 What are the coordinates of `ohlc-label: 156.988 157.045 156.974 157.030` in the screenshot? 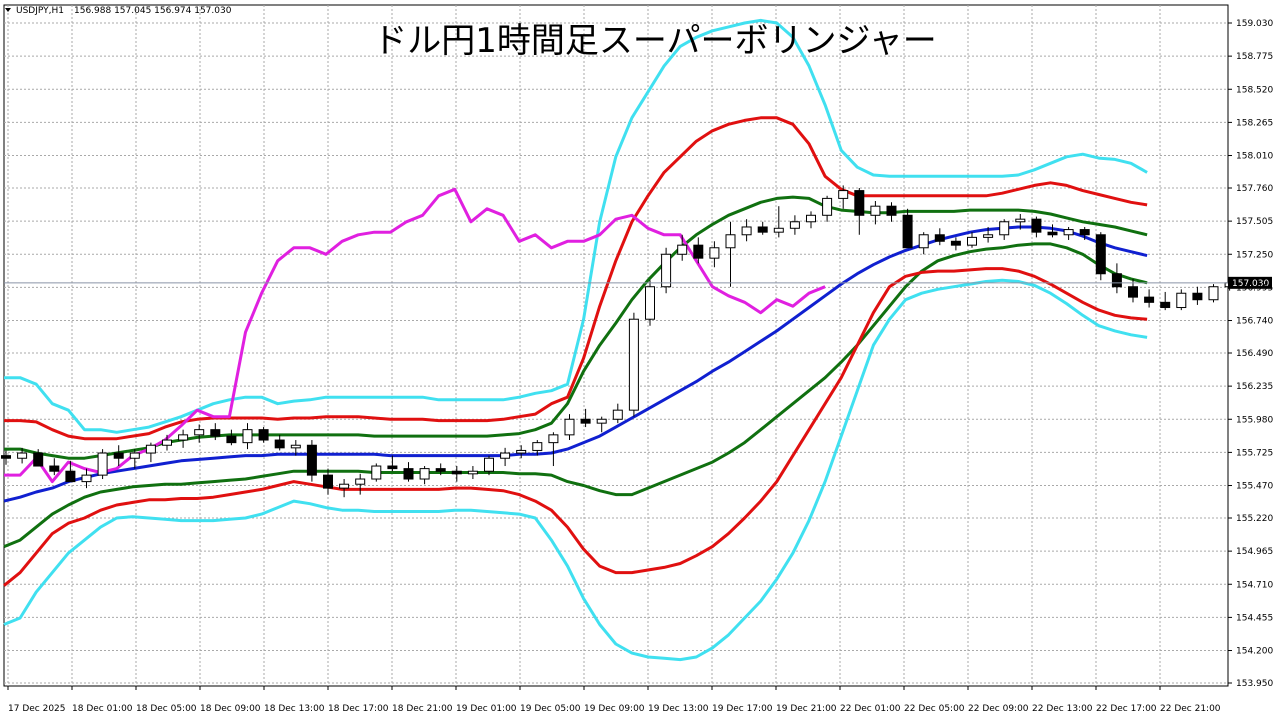 It's located at (153, 11).